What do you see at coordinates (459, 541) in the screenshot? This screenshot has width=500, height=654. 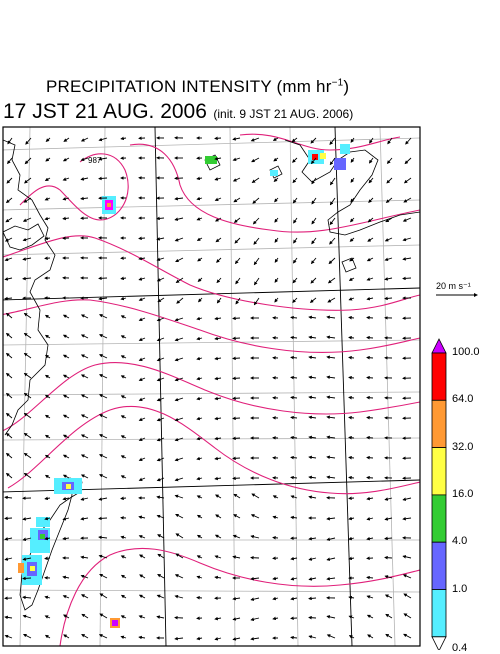 I see `colorbar-level-label: 4.0` at bounding box center [459, 541].